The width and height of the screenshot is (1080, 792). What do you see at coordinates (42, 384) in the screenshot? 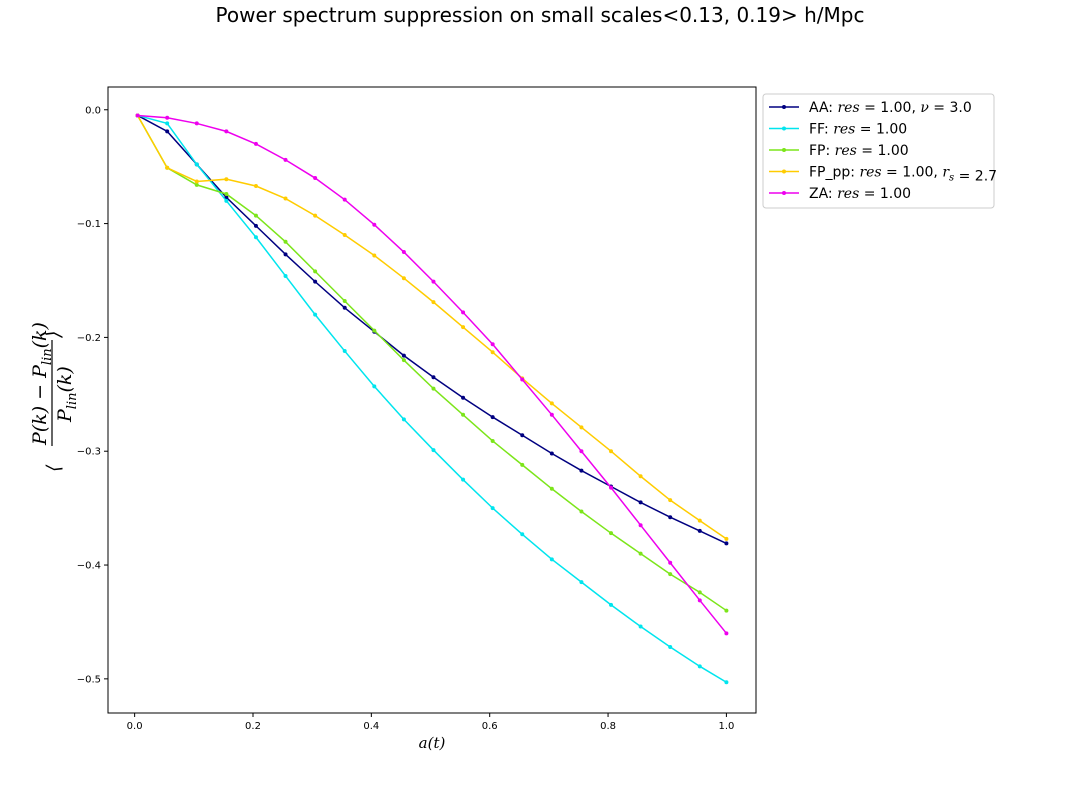
I see `svg-text: P(k) − Plin(k)` at bounding box center [42, 384].